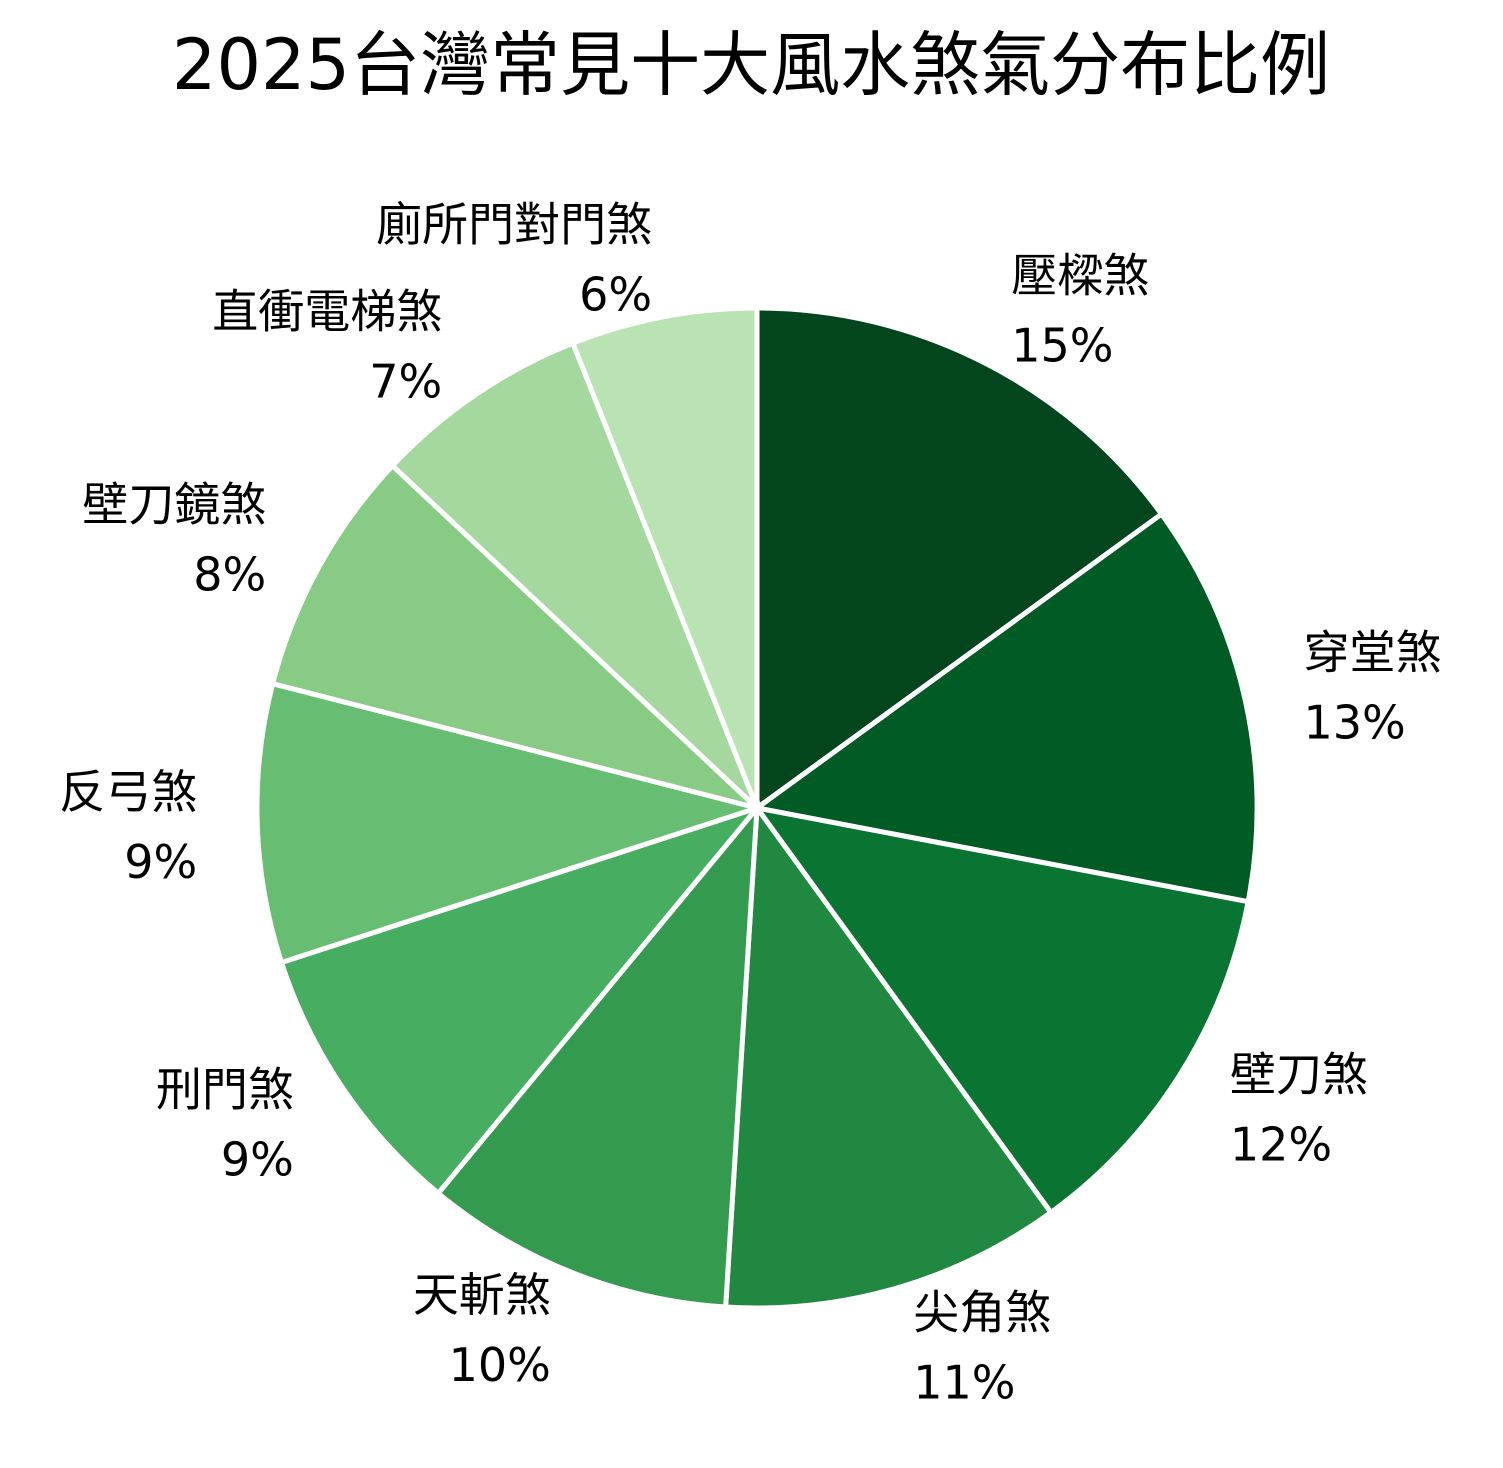  I want to click on slice-label: 尖角煞, so click(982, 1312).